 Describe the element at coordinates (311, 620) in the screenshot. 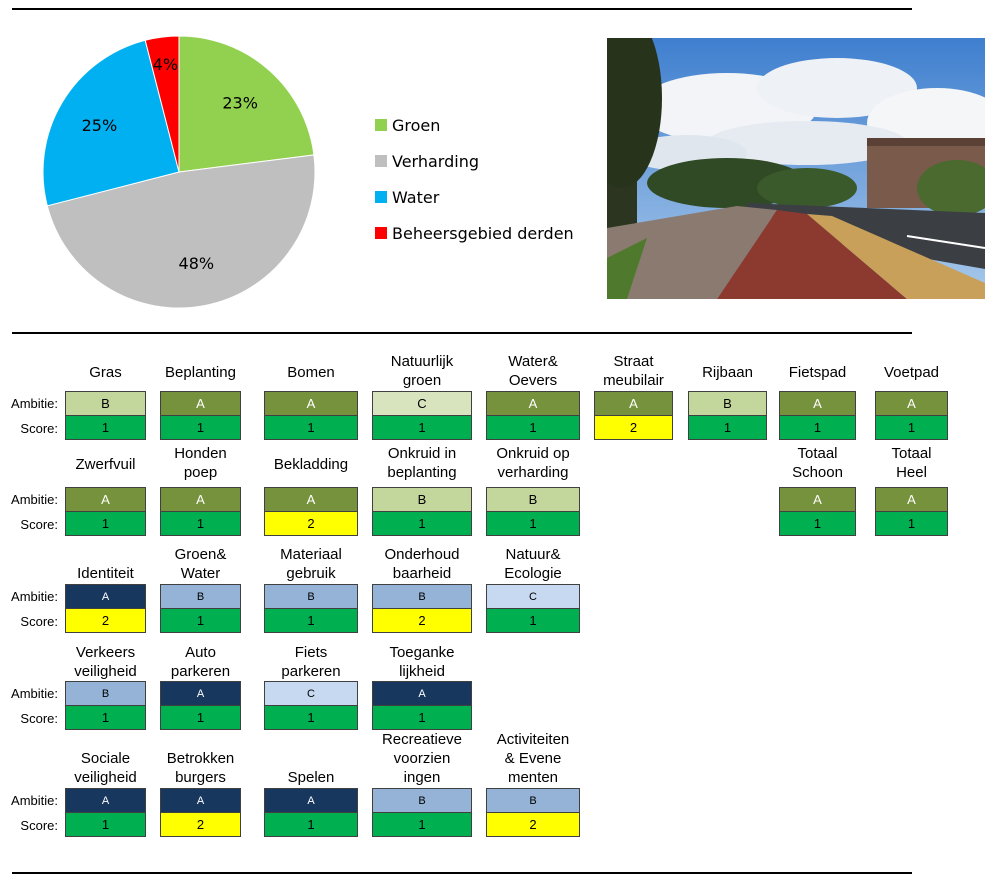

I see `score-box-materiaal-gebruik: 1` at that location.